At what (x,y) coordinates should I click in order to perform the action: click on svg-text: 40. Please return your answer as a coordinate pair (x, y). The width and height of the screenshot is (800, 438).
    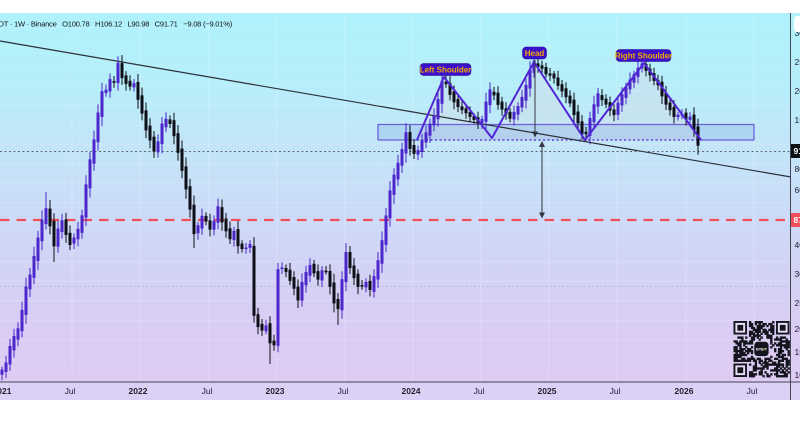
    Looking at the image, I should click on (797, 245).